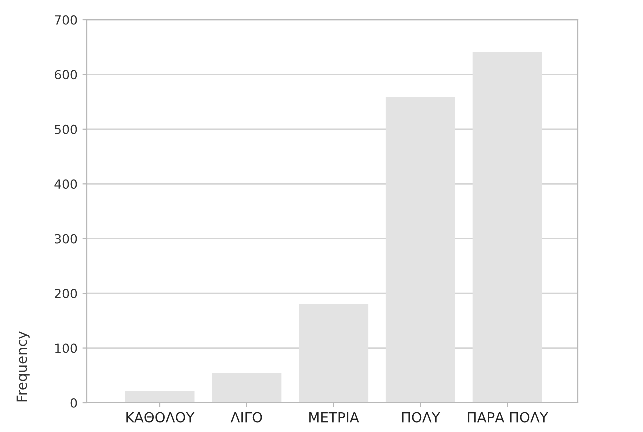  I want to click on y-tick-label: 200, so click(66, 293).